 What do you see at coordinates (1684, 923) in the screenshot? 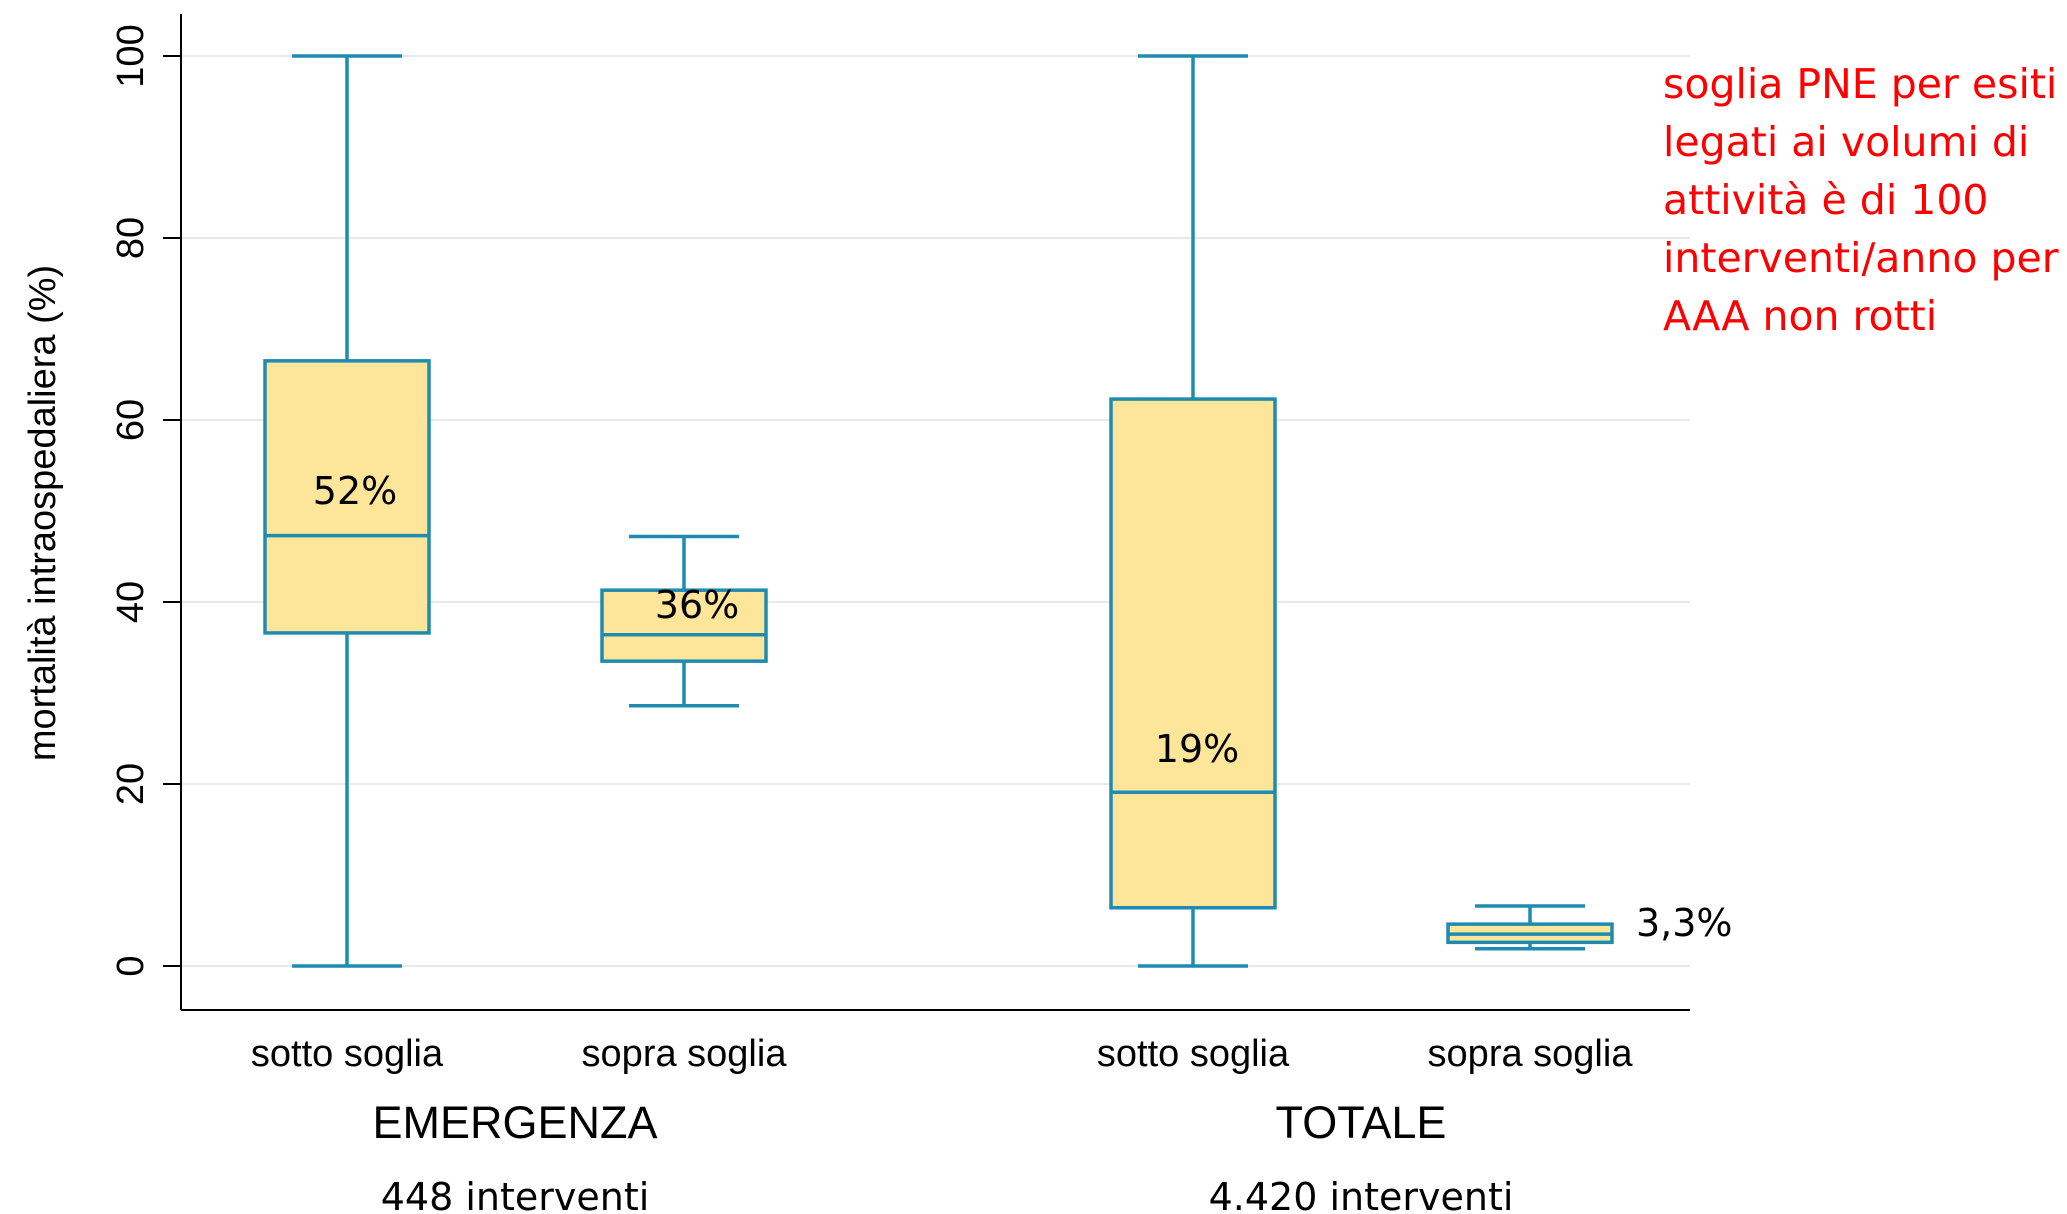
I see `box-value-label: 3,3%` at bounding box center [1684, 923].